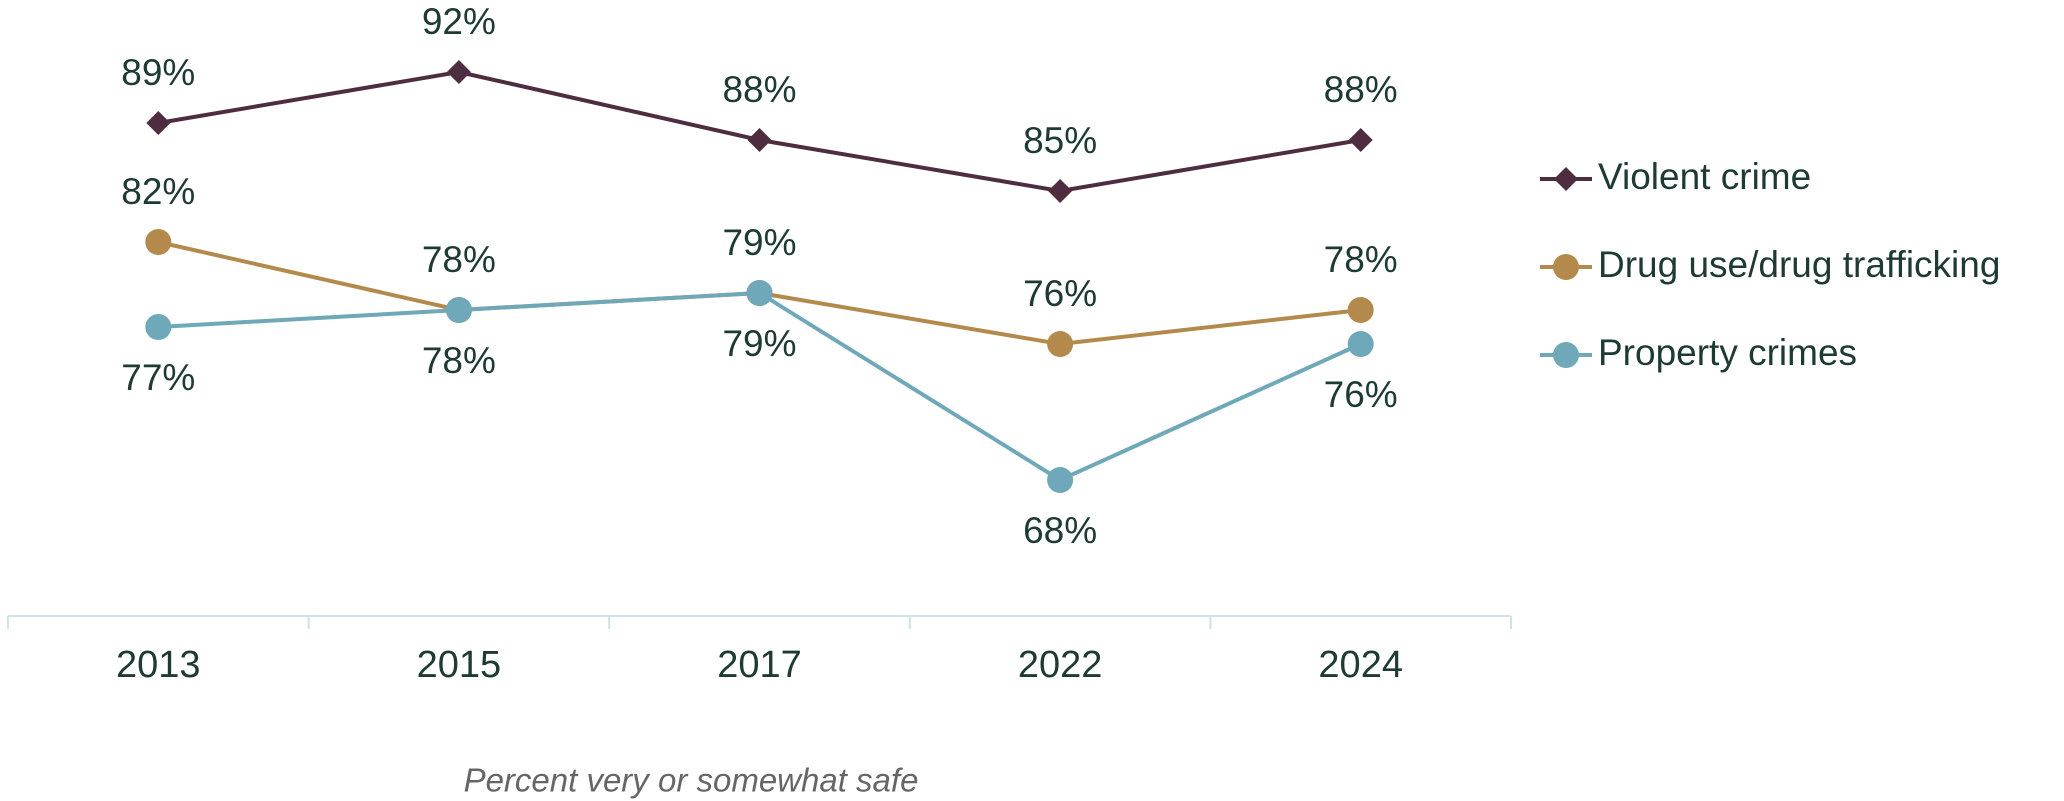  Describe the element at coordinates (1360, 665) in the screenshot. I see `x-tick-label: 2024` at that location.